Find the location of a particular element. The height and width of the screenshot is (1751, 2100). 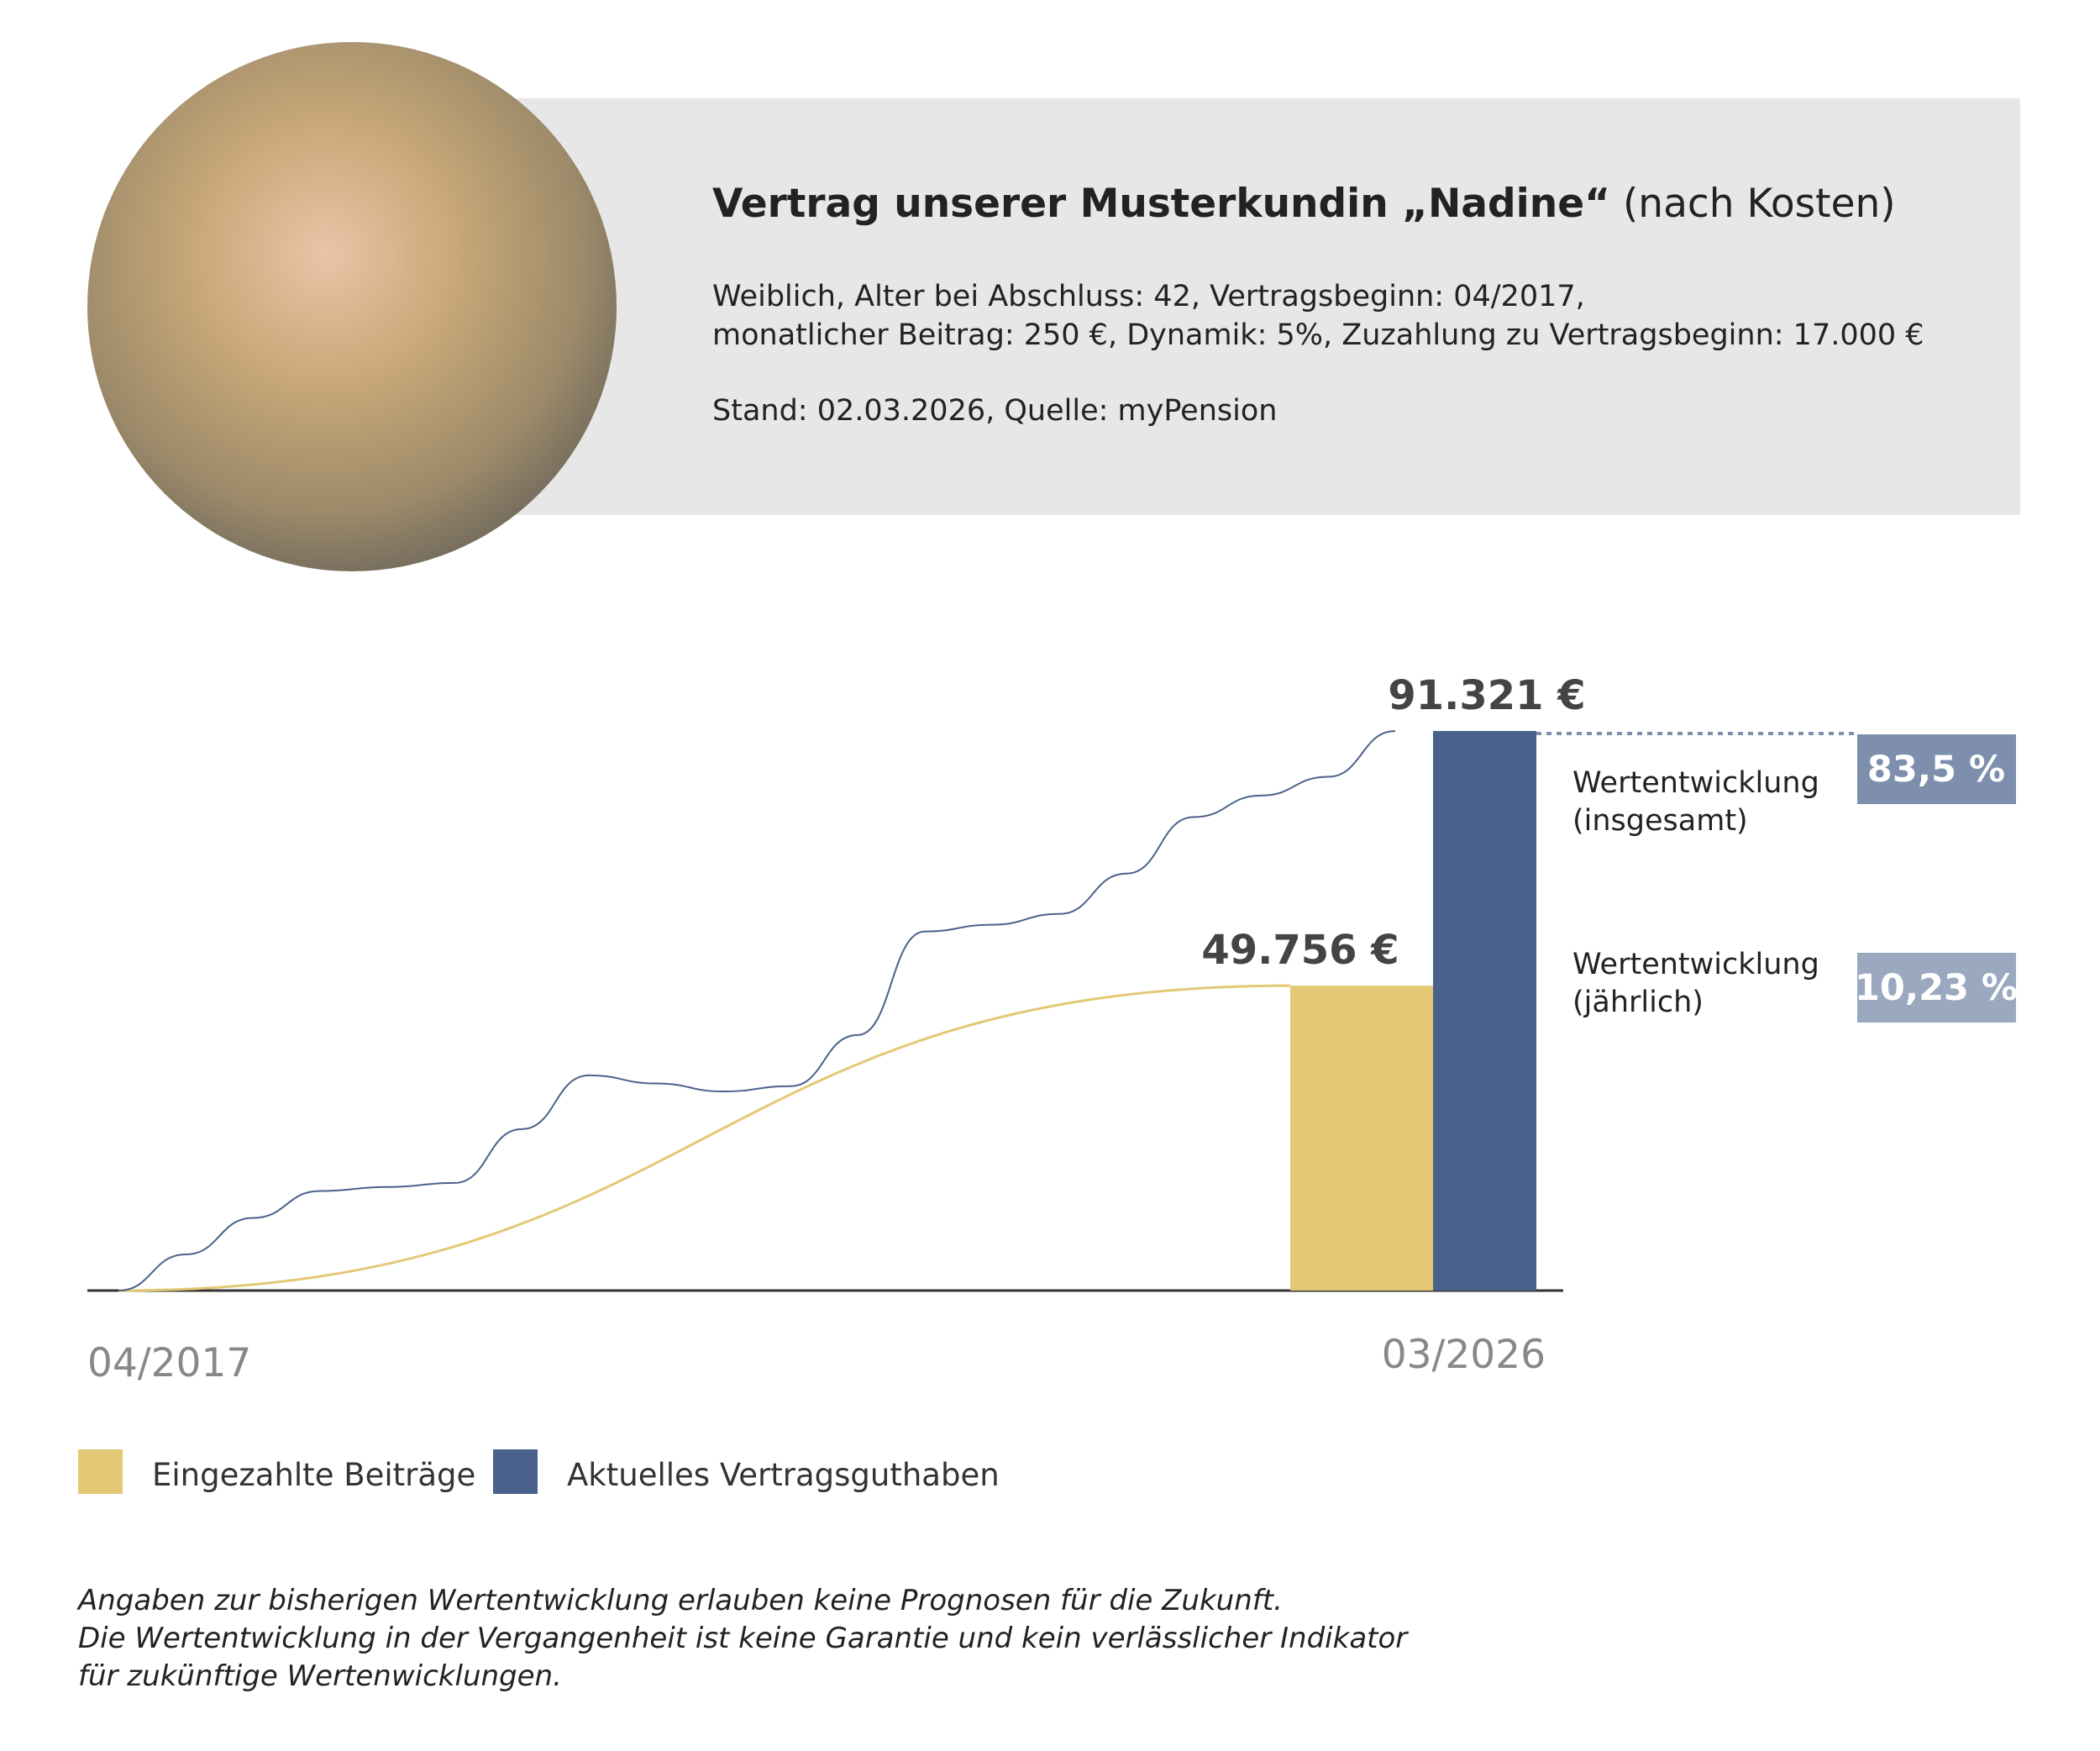

customer-photo is located at coordinates (352, 306).